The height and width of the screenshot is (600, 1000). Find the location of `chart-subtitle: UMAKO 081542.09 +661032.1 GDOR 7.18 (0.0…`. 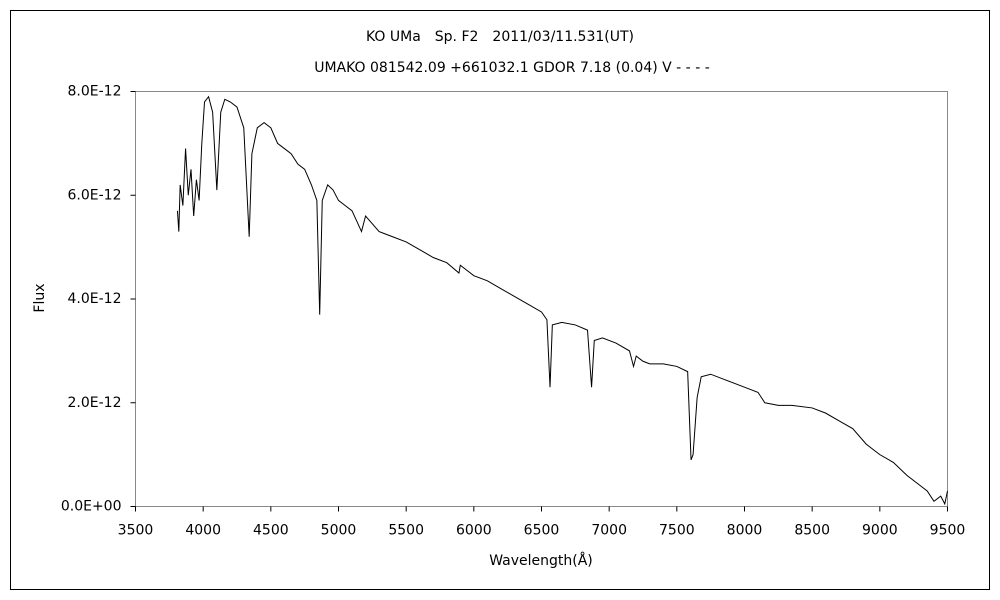

chart-subtitle: UMAKO 081542.09 +661032.1 GDOR 7.18 (0.0… is located at coordinates (512, 68).